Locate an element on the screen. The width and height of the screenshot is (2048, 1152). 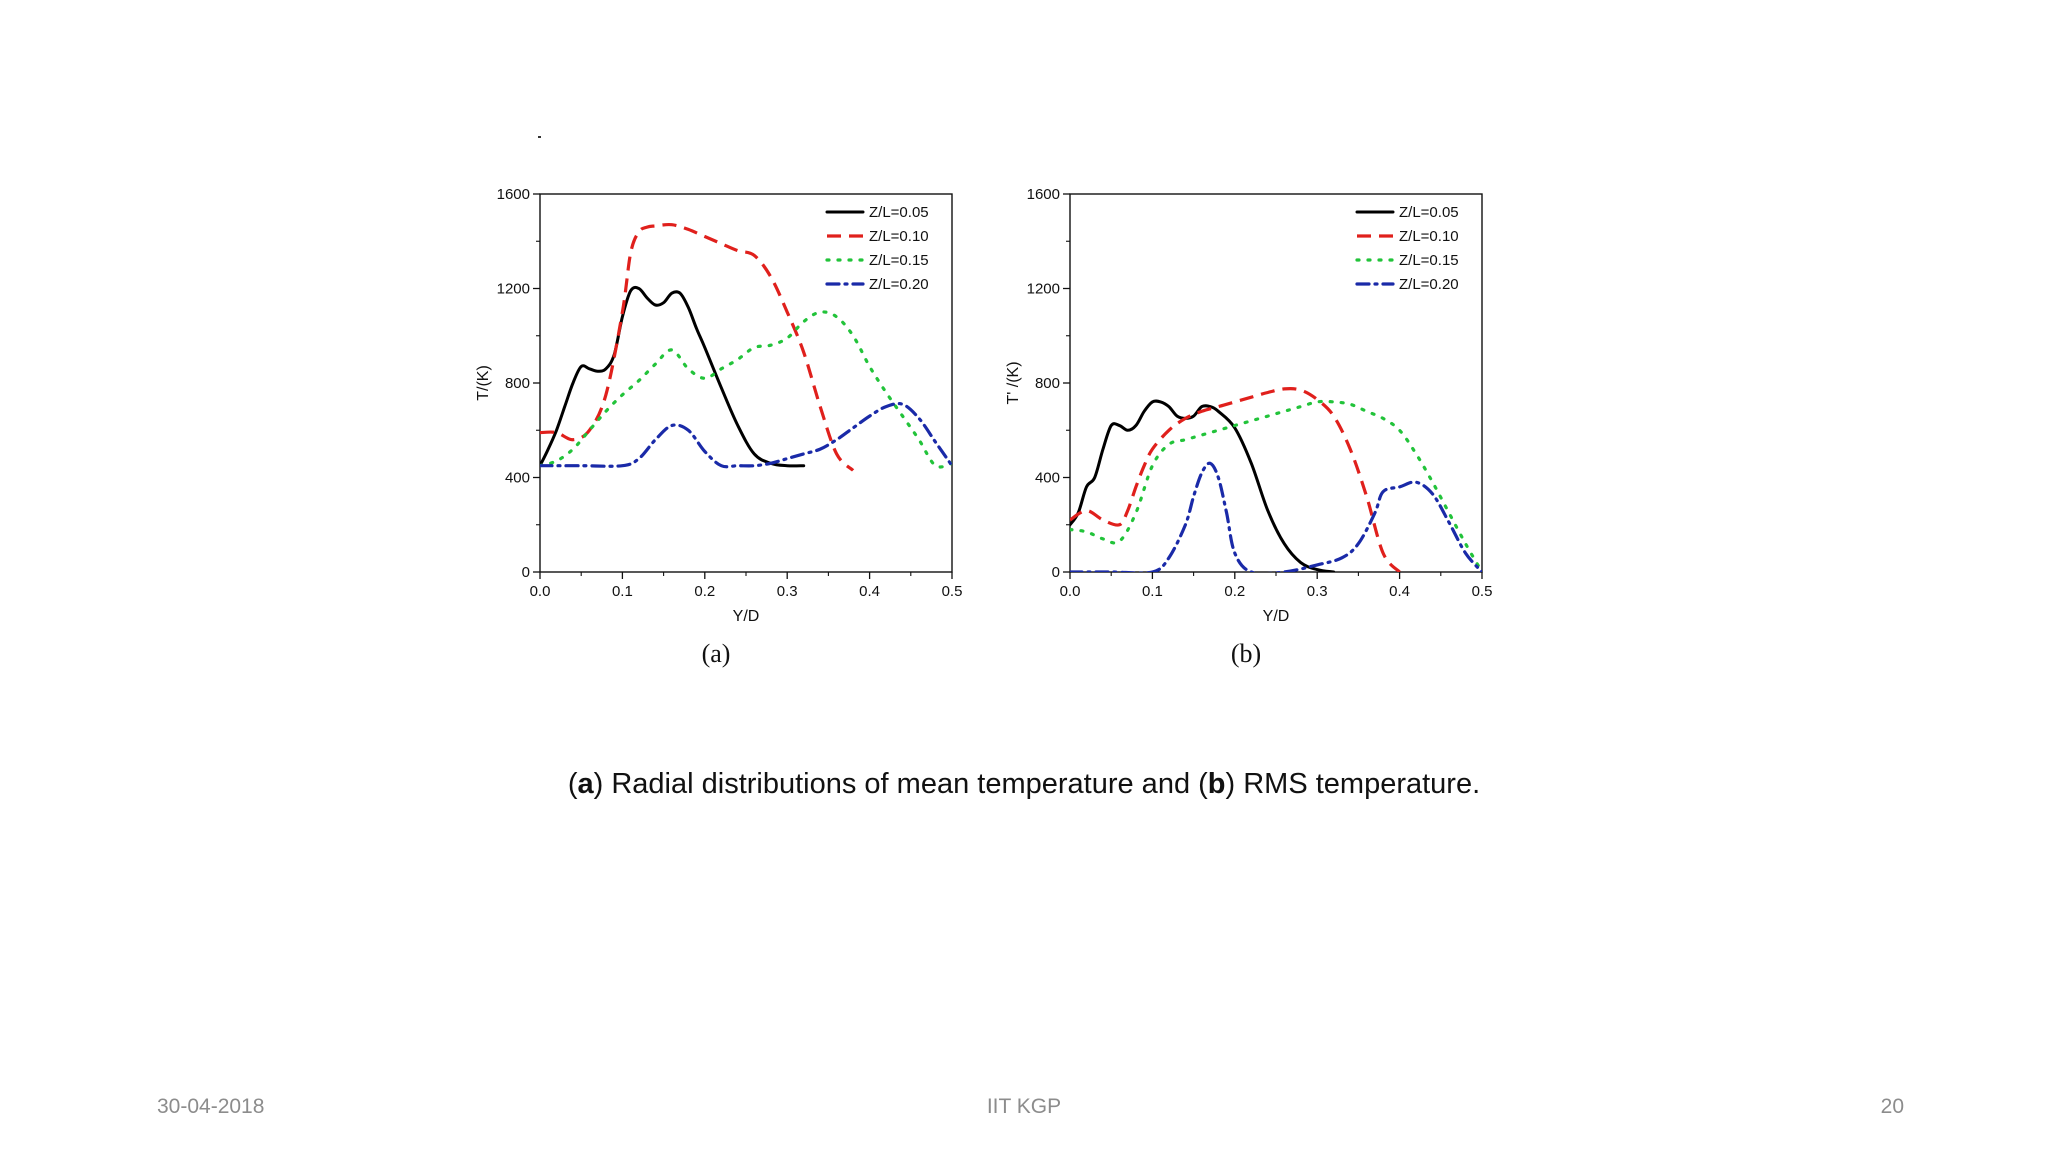
y-axis-label: T/(K) is located at coordinates (483, 383).